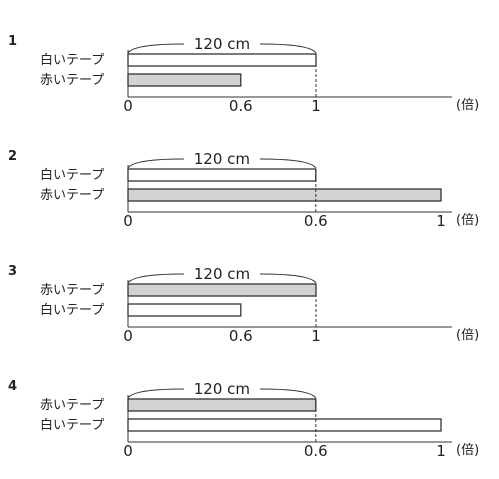  I want to click on problem-number: 4, so click(12, 386).